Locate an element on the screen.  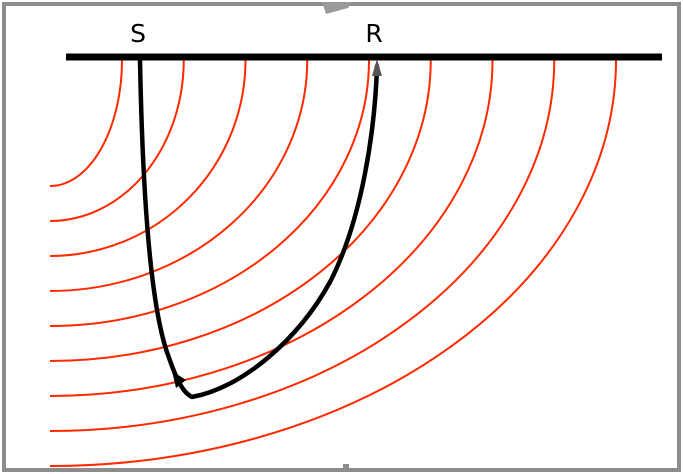
frame-bottom-mark is located at coordinates (346, 468).